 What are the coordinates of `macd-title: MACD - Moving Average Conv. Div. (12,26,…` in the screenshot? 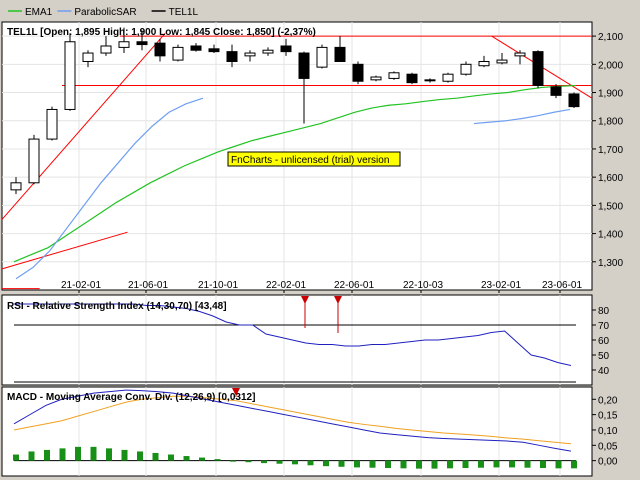 It's located at (131, 397).